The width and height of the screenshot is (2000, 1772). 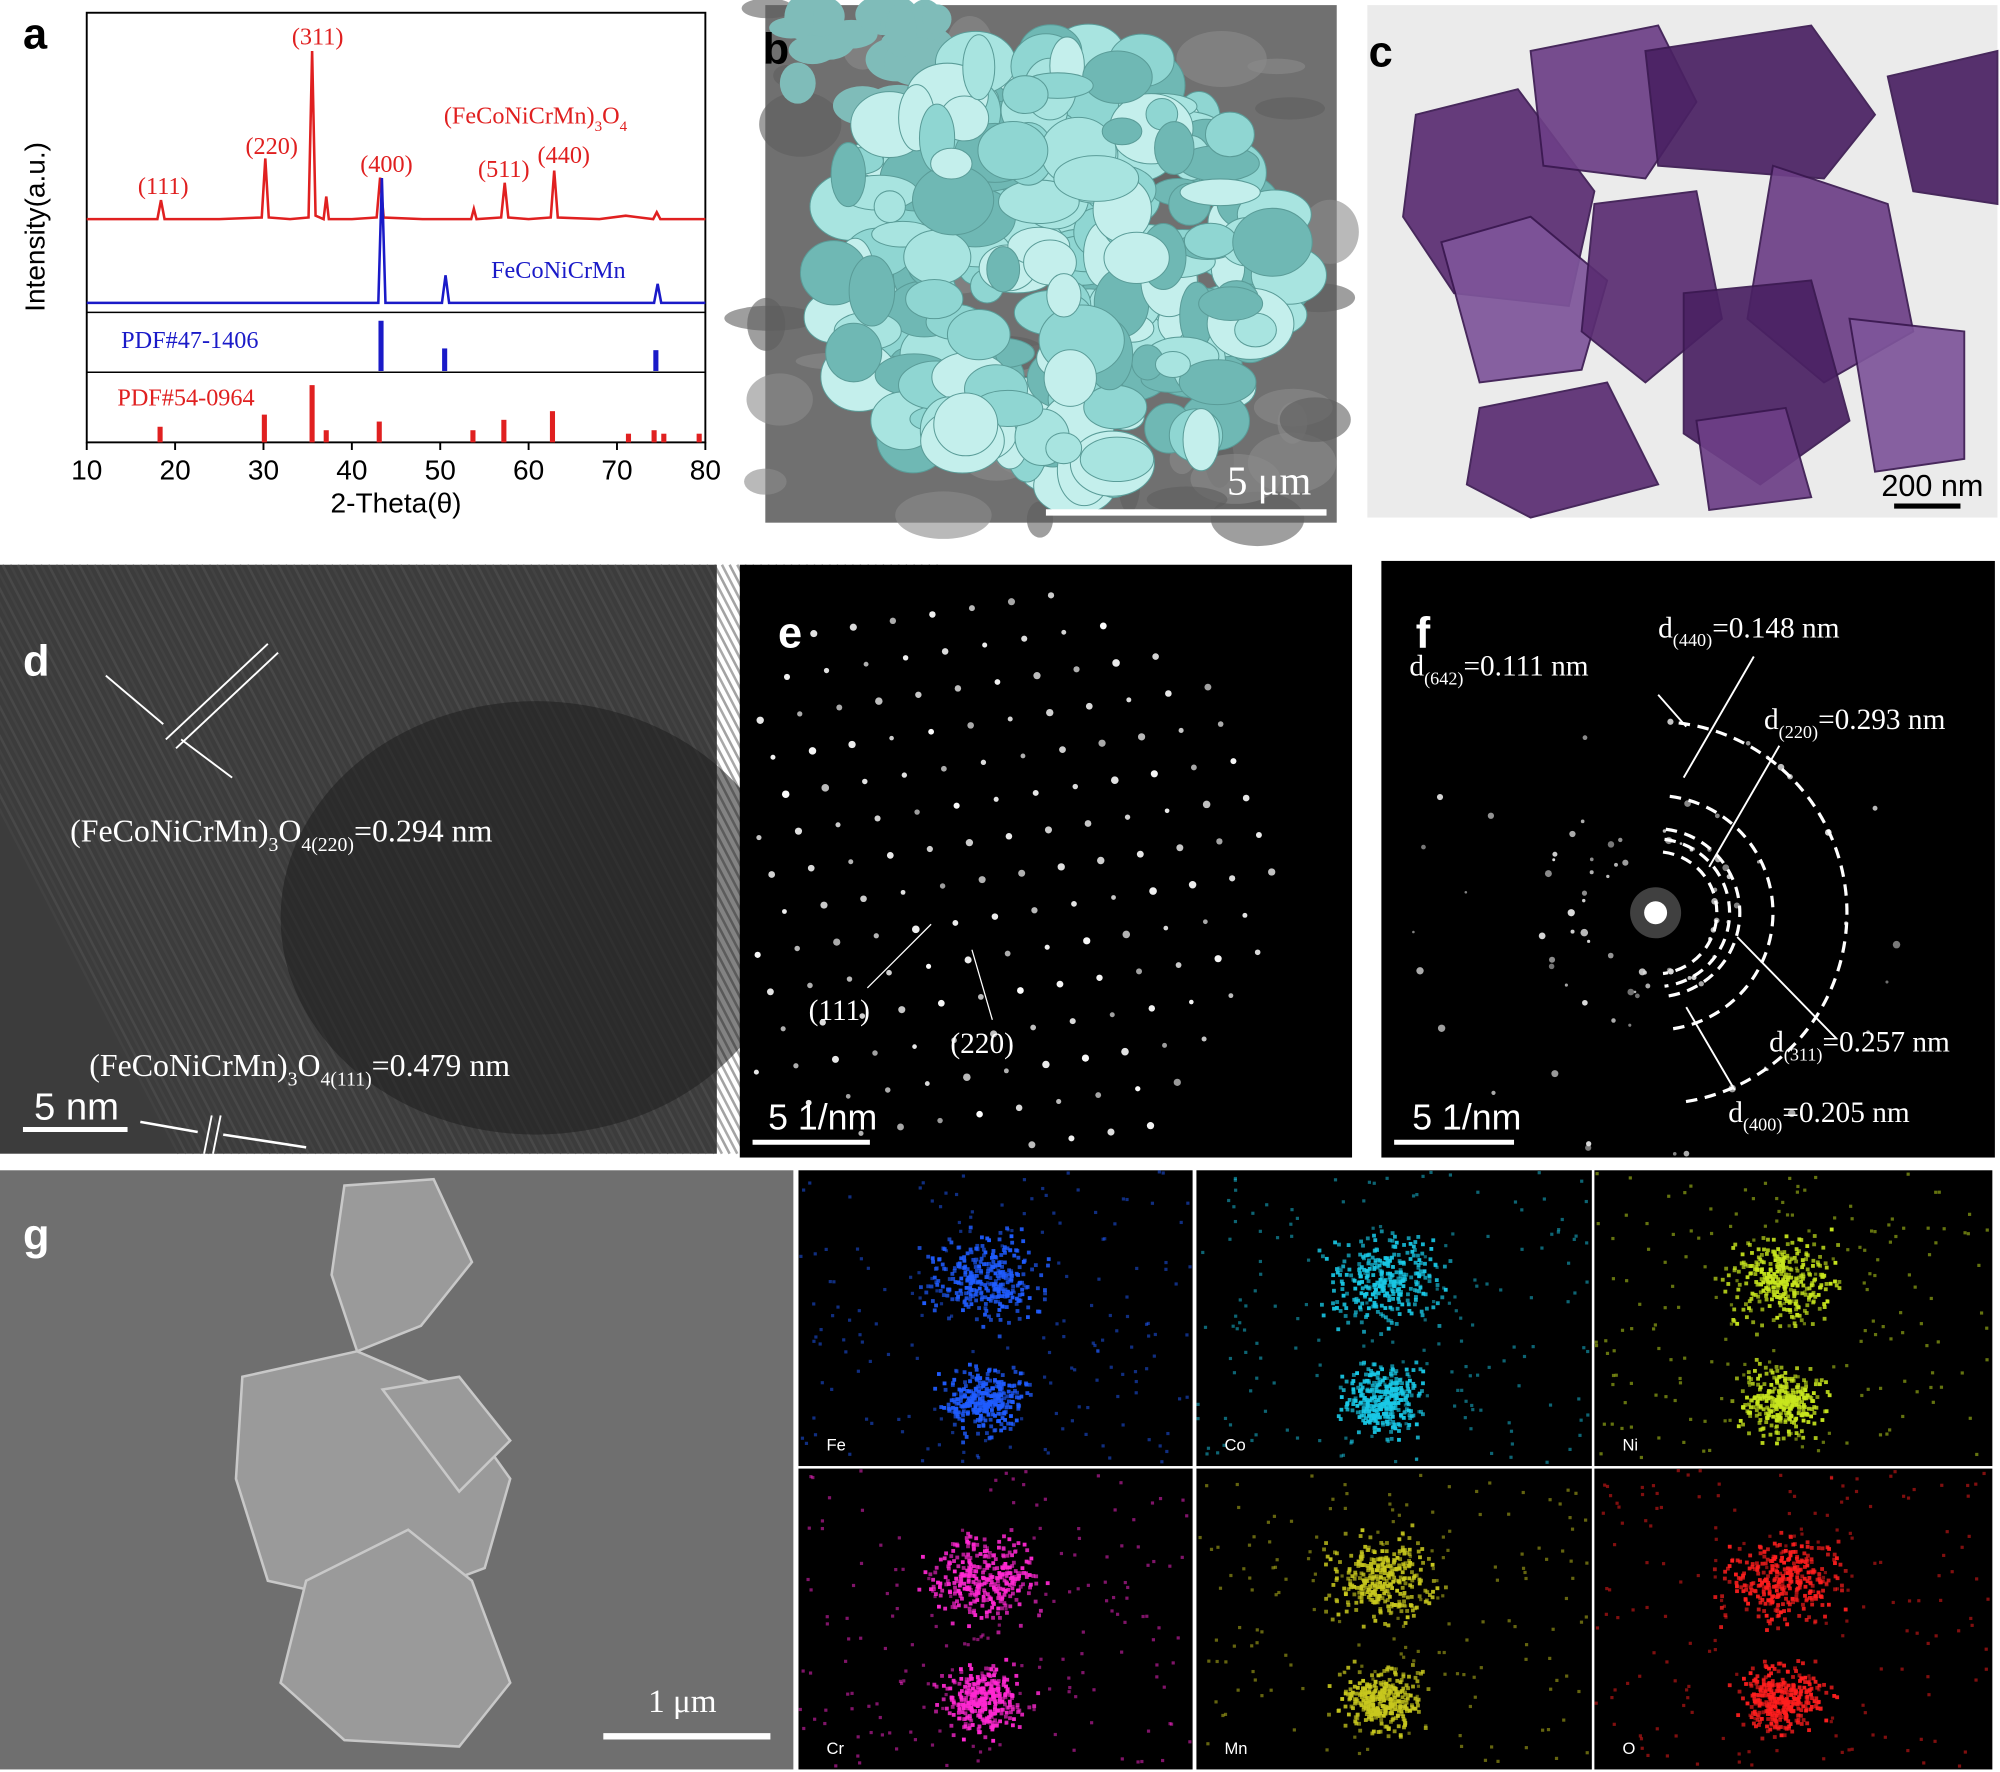 I want to click on scale-bar-label: 5 nm, so click(x=76, y=1106).